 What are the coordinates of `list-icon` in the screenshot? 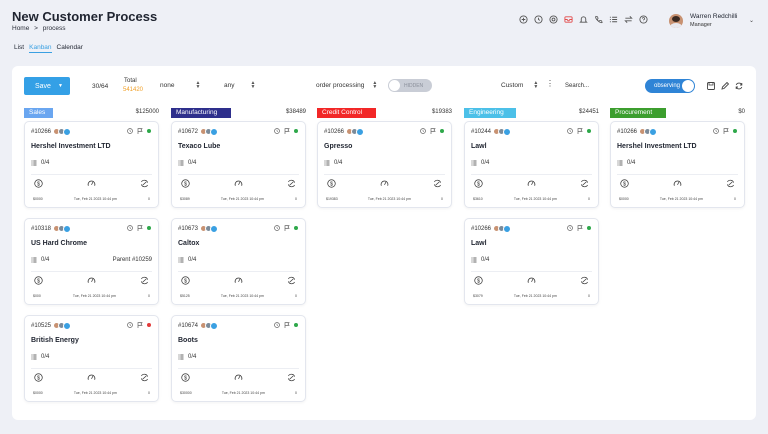 It's located at (613, 19).